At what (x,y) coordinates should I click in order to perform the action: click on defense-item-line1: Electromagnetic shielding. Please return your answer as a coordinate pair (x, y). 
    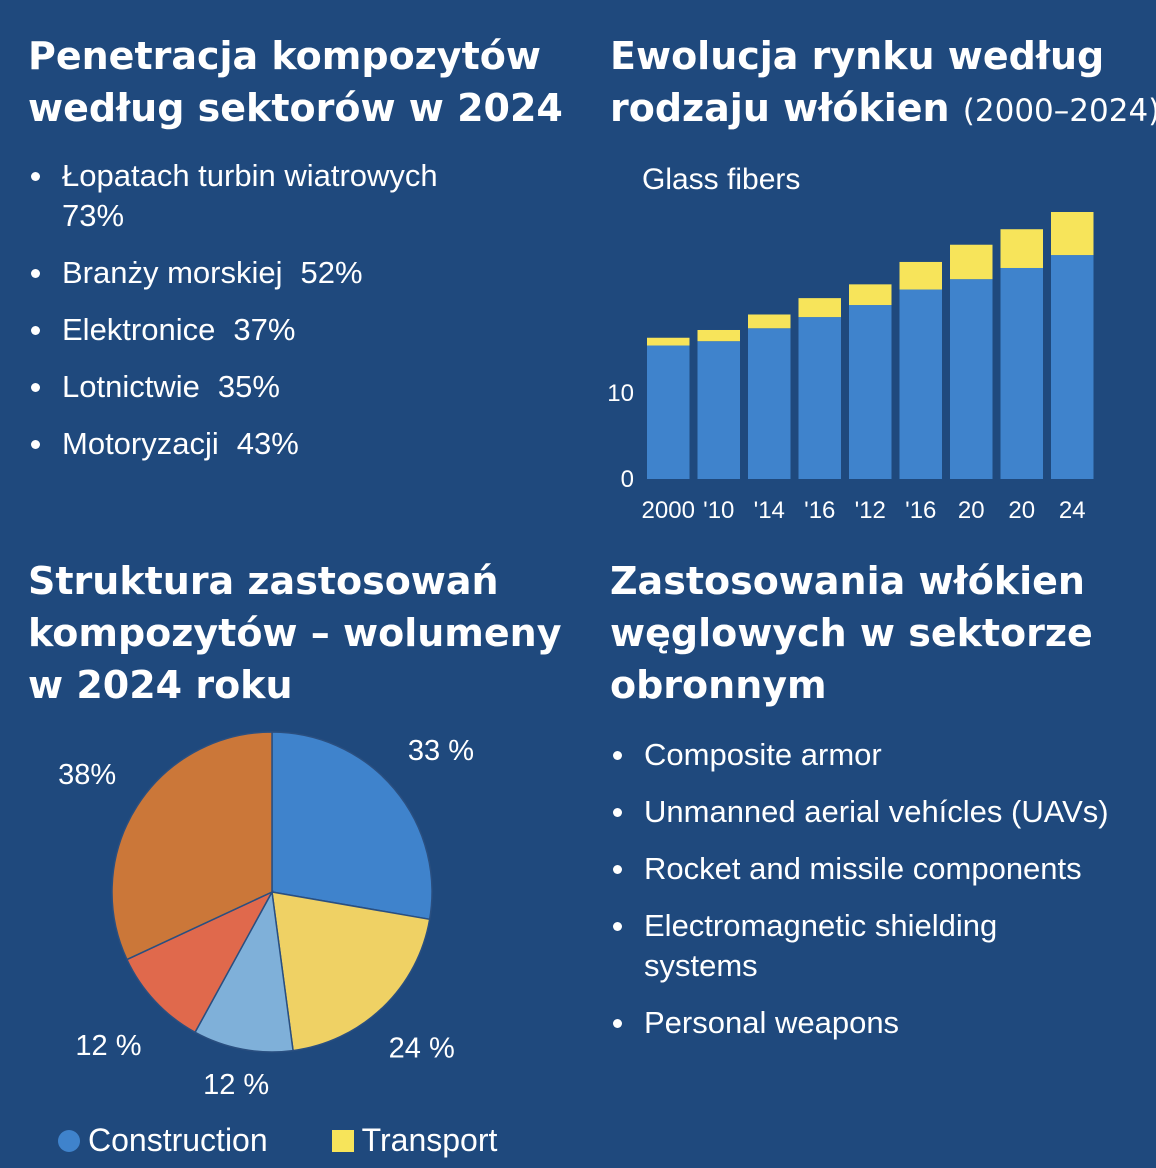
    Looking at the image, I should click on (821, 925).